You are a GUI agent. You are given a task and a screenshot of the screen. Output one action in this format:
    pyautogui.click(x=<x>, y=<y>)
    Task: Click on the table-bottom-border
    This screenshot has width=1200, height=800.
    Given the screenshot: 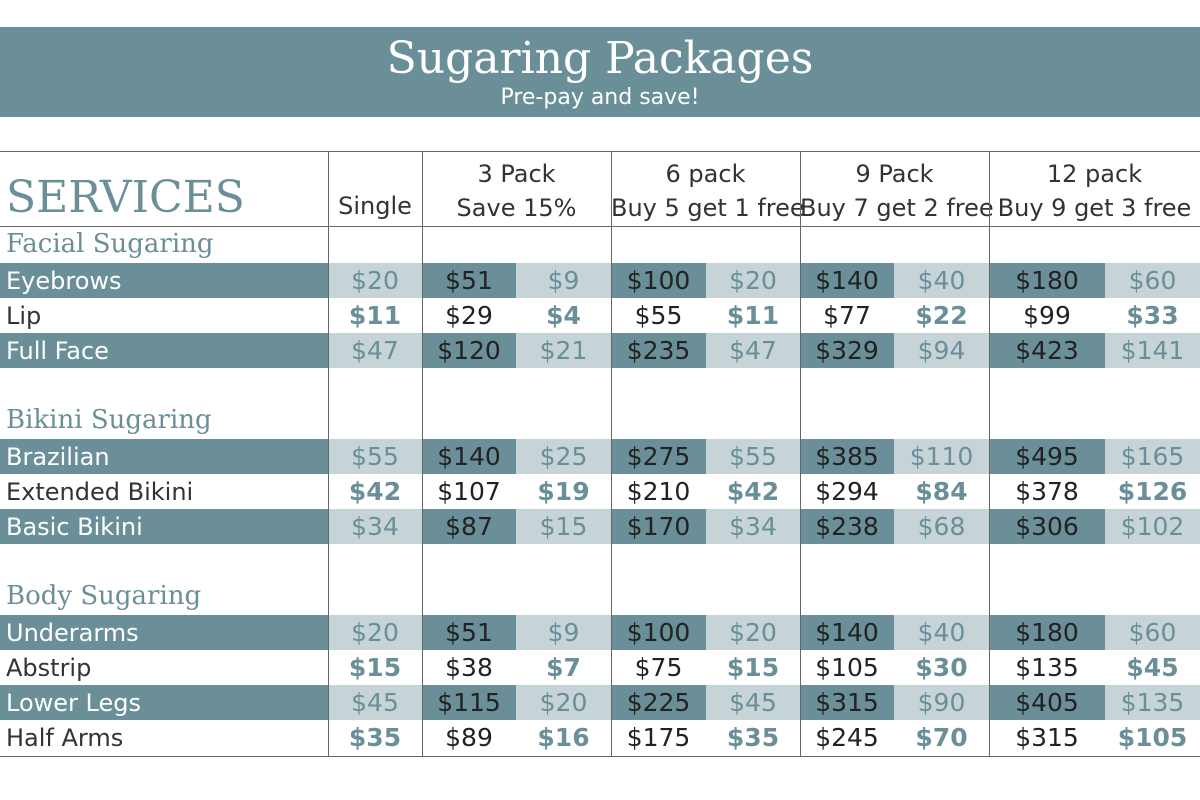 What is the action you would take?
    pyautogui.click(x=600, y=756)
    